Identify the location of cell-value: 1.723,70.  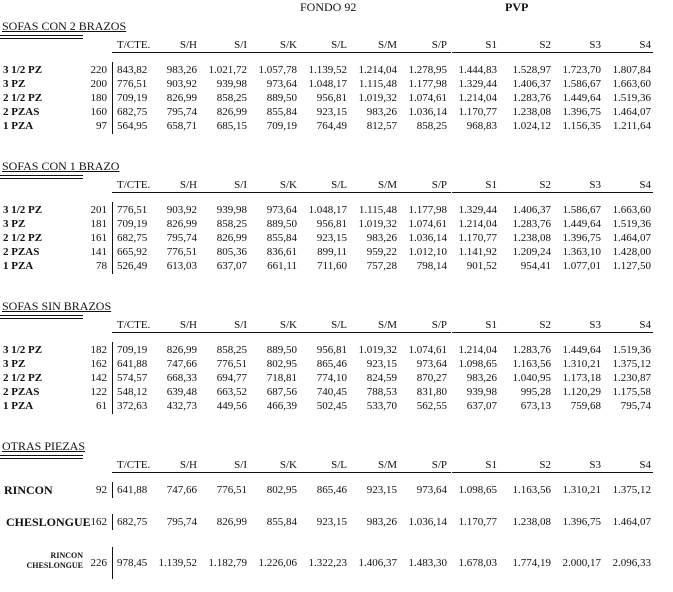
(582, 70).